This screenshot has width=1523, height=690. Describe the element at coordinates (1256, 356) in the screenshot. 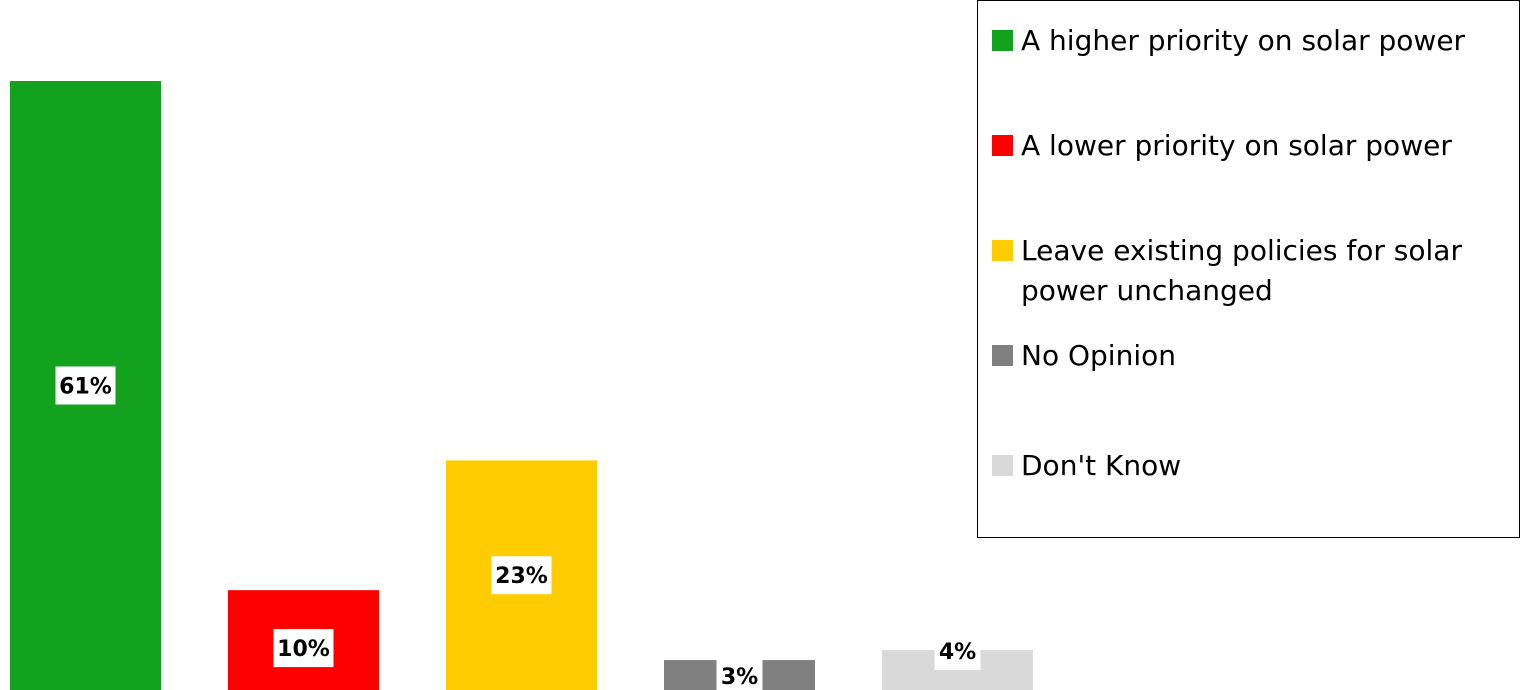

I see `legend-item-no-opinion: No Opinion` at that location.